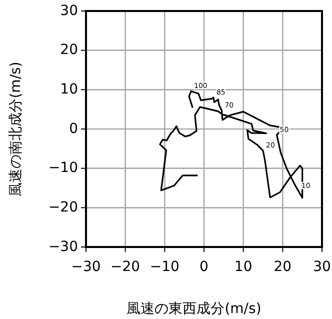  I want to click on y-tick-label: −10, so click(63, 168).